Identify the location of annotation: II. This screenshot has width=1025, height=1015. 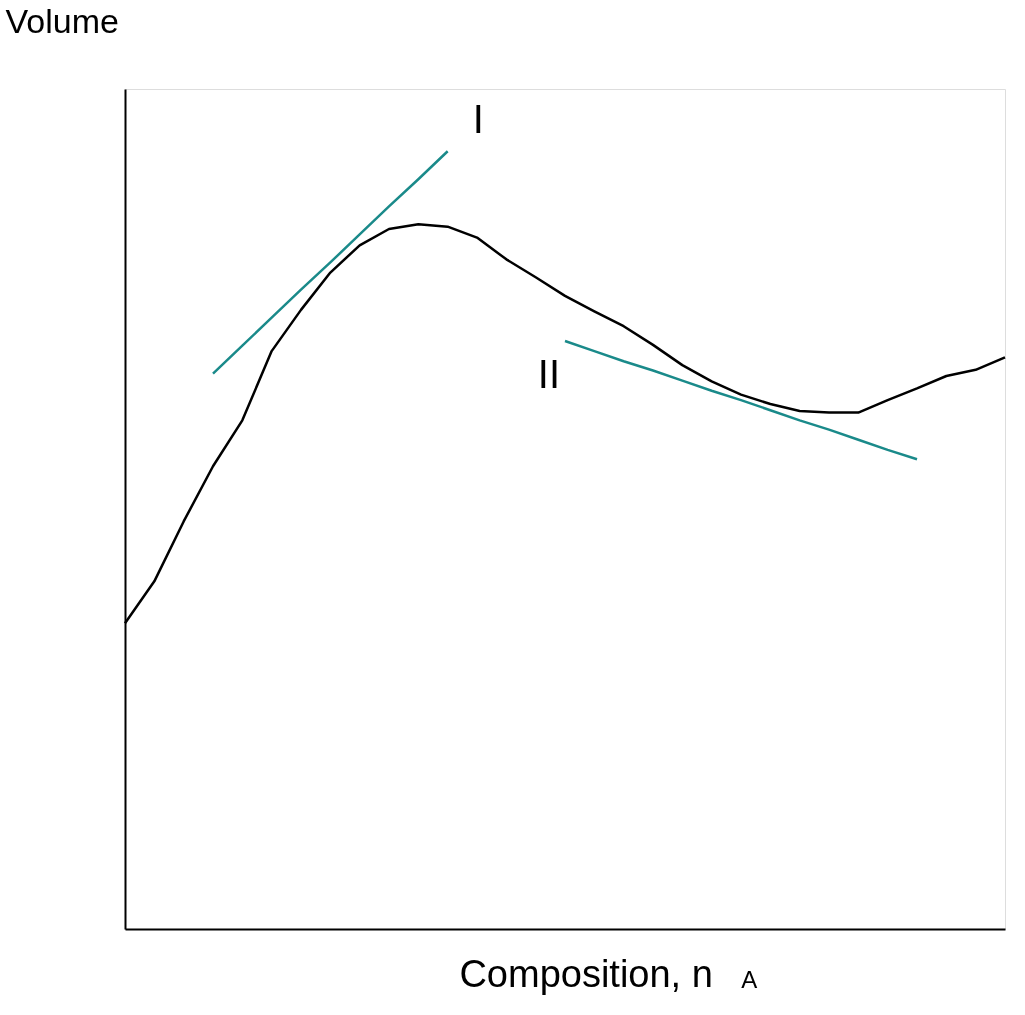
(548, 374).